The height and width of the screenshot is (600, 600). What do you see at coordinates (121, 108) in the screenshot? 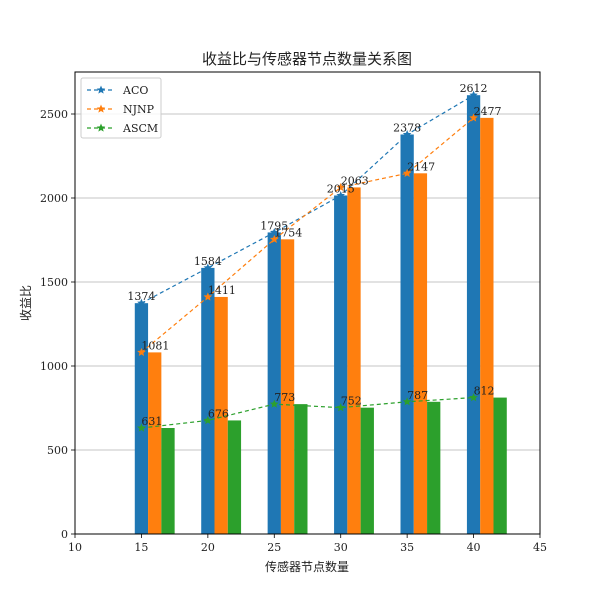
I see `legend: ACO NJNP ASCM` at bounding box center [121, 108].